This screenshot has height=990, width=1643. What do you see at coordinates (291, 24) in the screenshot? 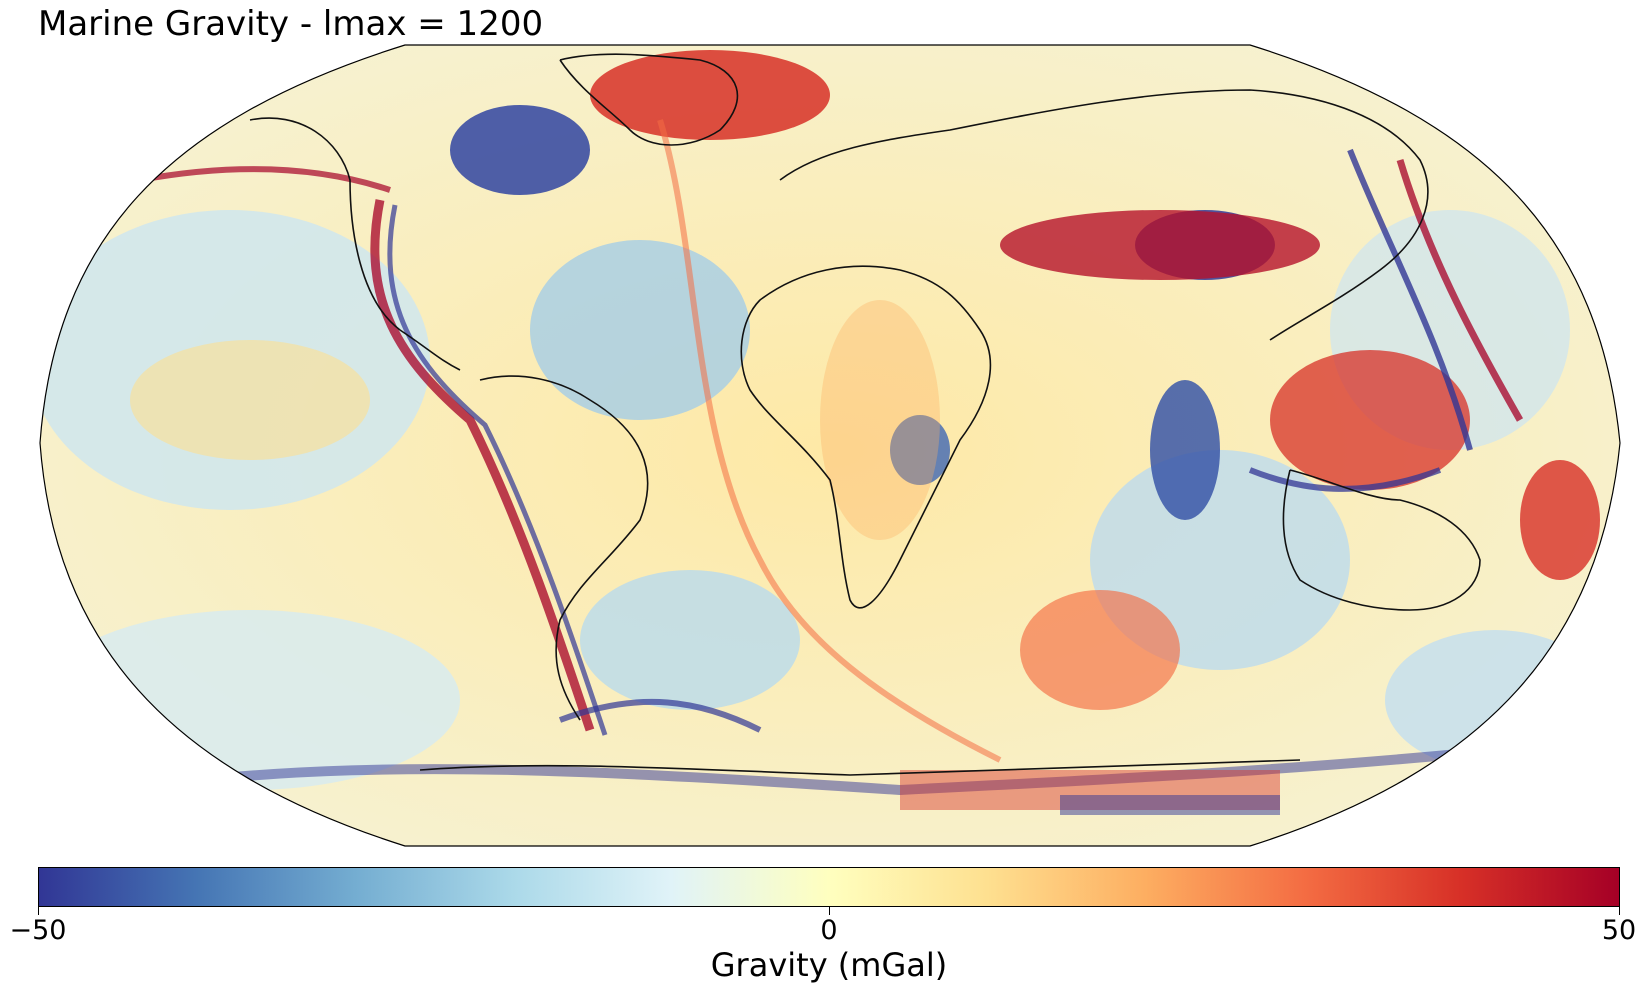
I see `figure-title: Marine Gravity - lmax = 1200` at bounding box center [291, 24].